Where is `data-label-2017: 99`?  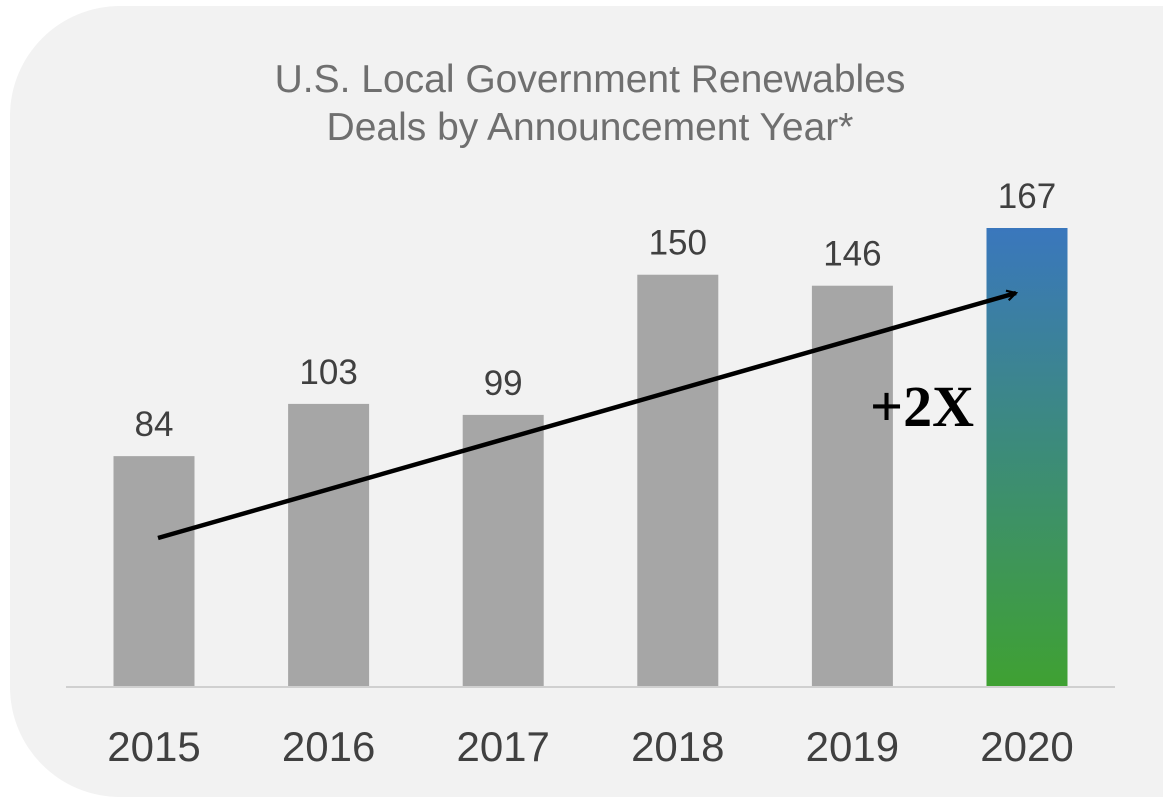
data-label-2017: 99 is located at coordinates (503, 383).